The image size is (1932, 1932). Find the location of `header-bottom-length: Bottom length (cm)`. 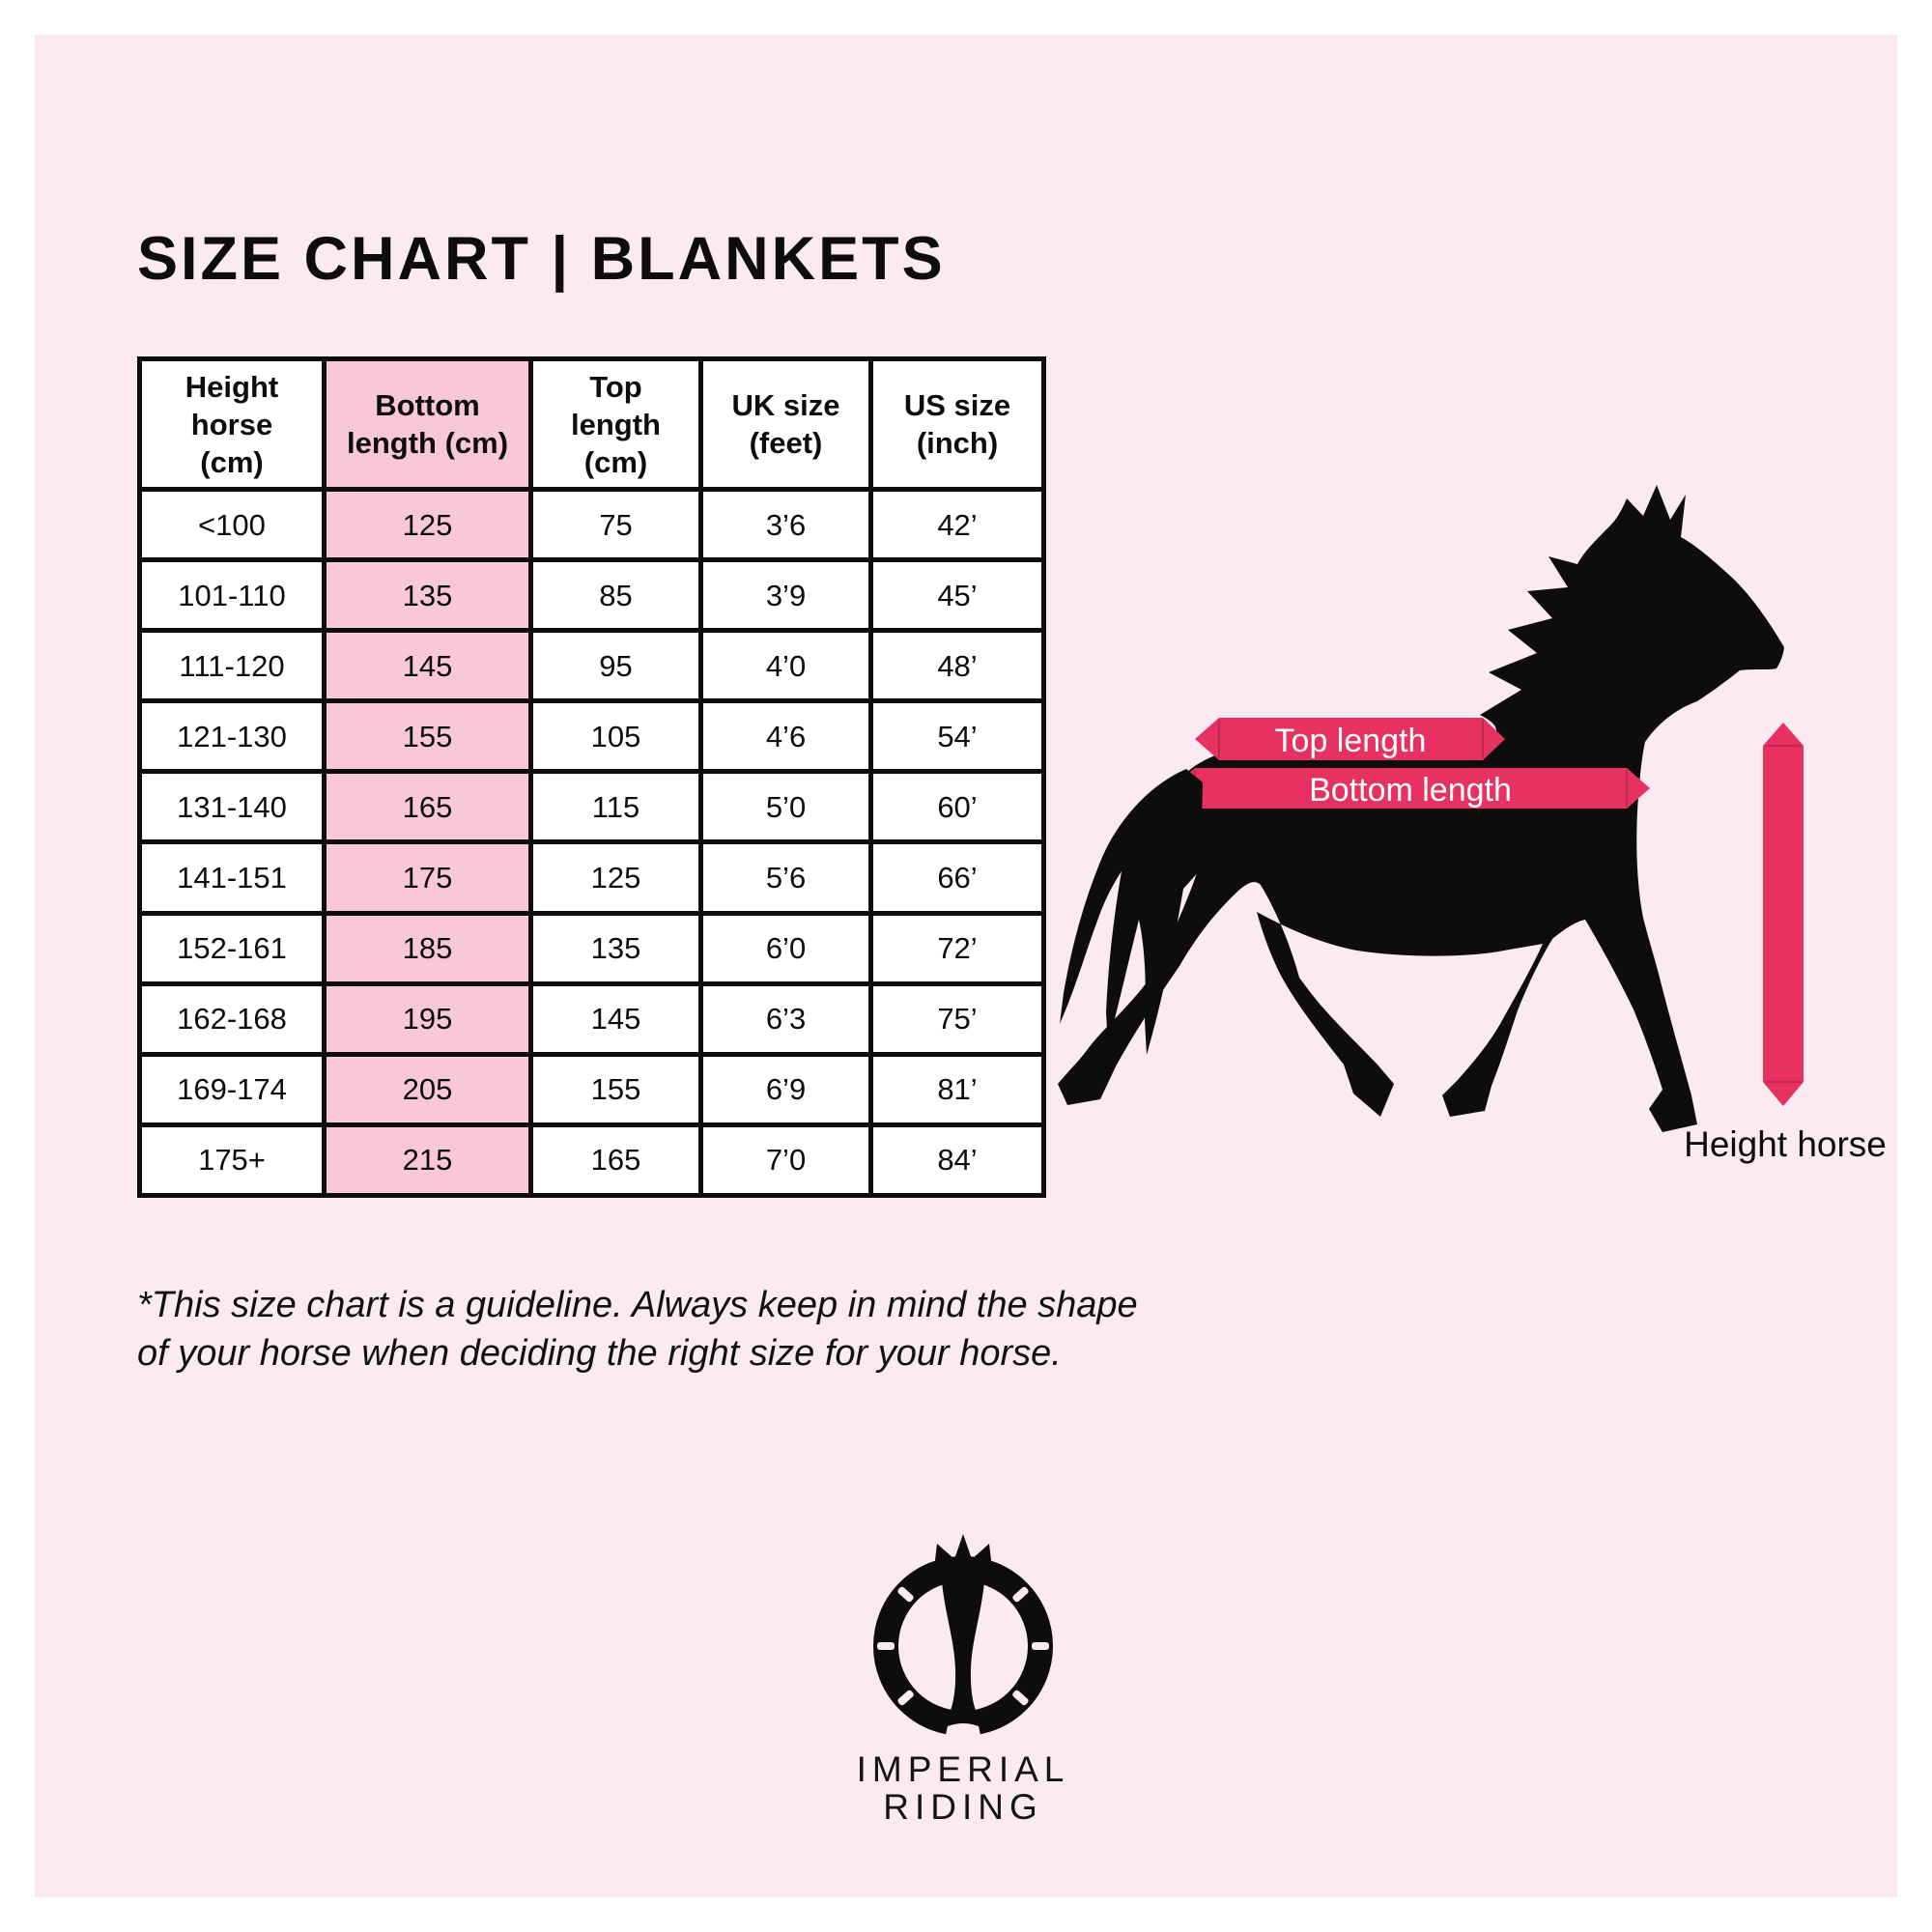

header-bottom-length: Bottom length (cm) is located at coordinates (427, 424).